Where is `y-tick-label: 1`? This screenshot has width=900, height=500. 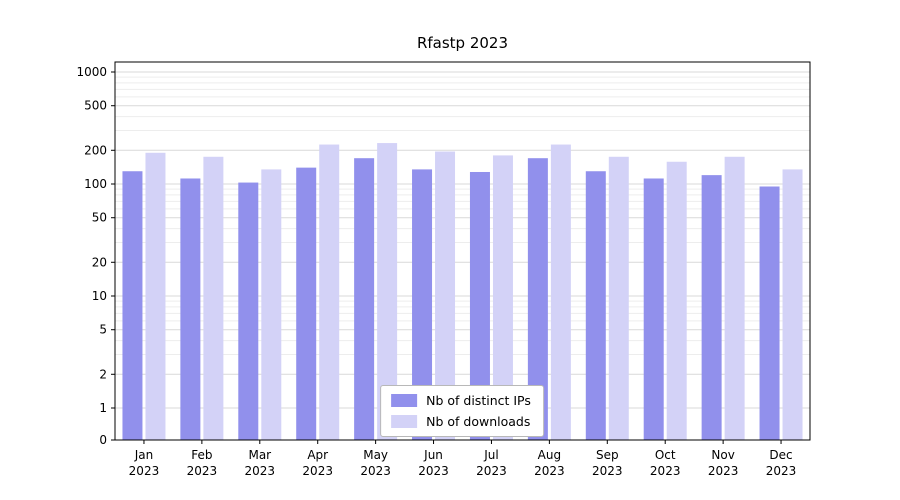 y-tick-label: 1 is located at coordinates (103, 408).